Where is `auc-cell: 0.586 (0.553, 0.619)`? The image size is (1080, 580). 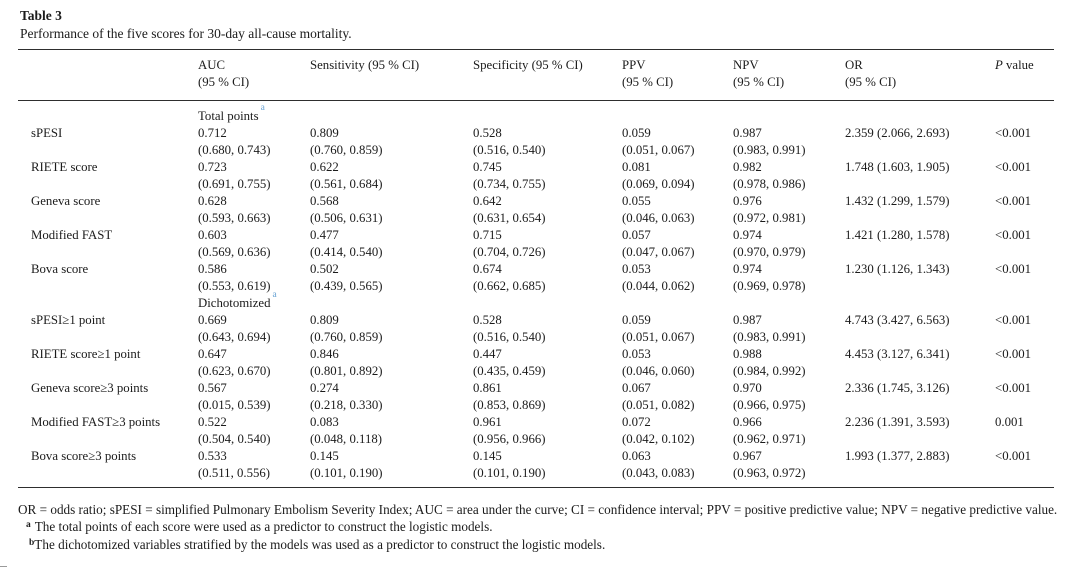
auc-cell: 0.586 (0.553, 0.619) is located at coordinates (234, 277).